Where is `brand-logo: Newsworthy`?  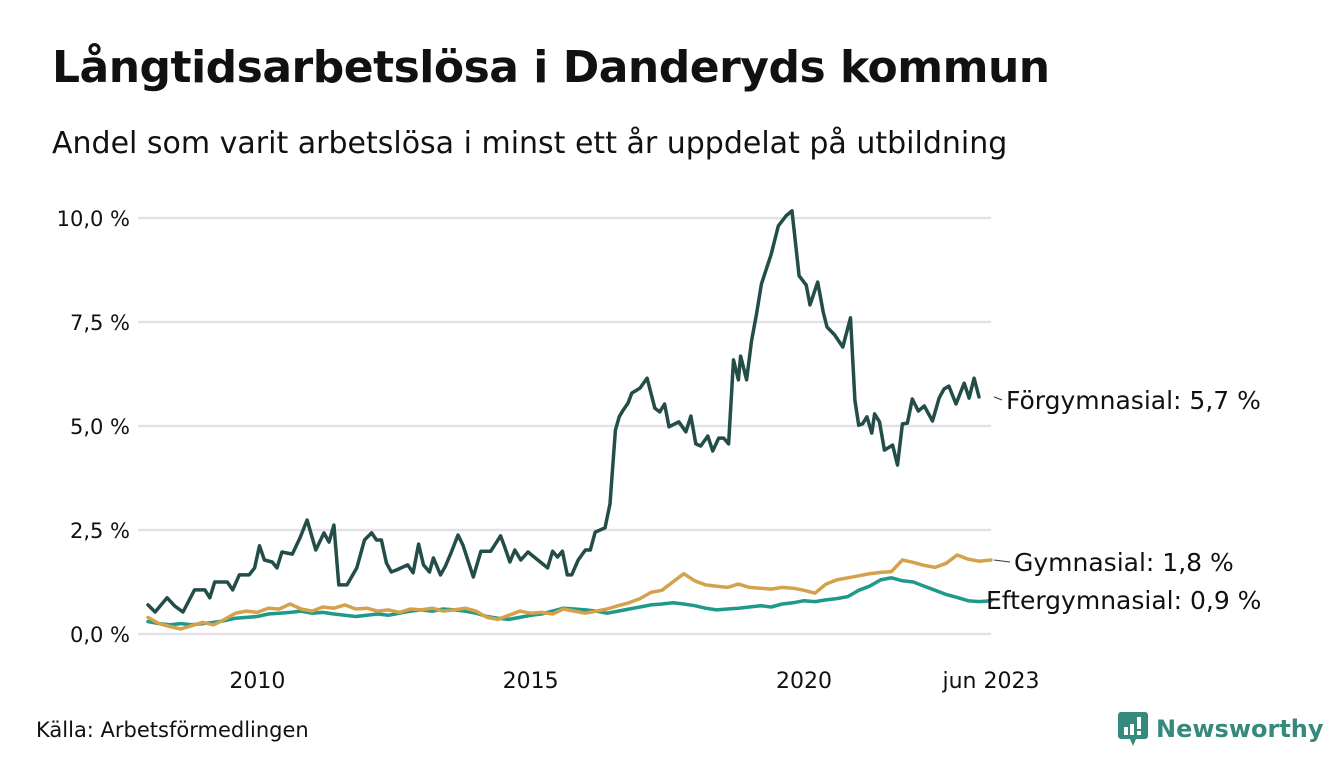 brand-logo: Newsworthy is located at coordinates (1221, 729).